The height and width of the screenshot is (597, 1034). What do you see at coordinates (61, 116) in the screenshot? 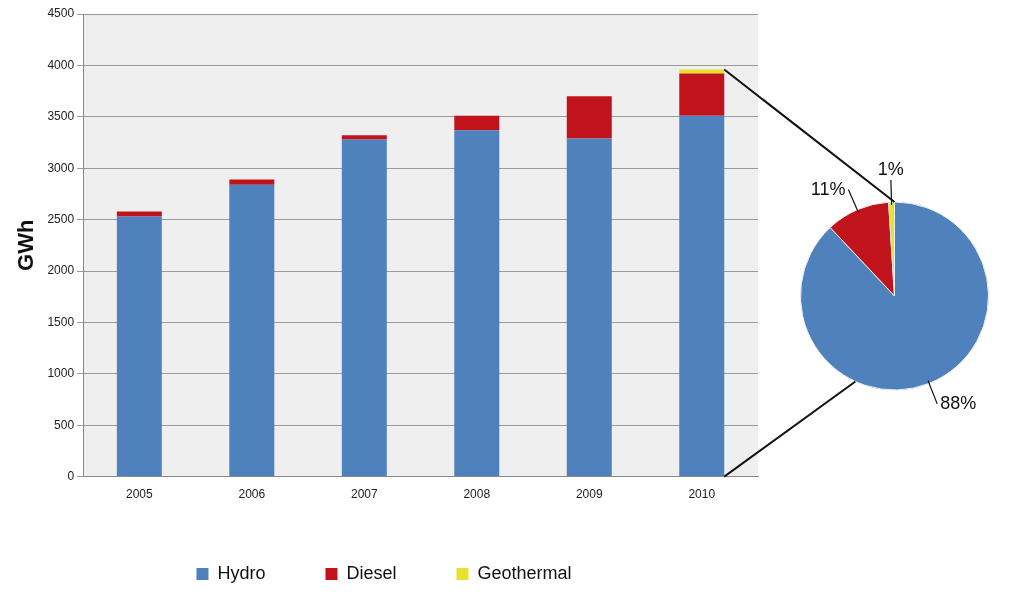
I see `y-tick-label: 3500` at bounding box center [61, 116].